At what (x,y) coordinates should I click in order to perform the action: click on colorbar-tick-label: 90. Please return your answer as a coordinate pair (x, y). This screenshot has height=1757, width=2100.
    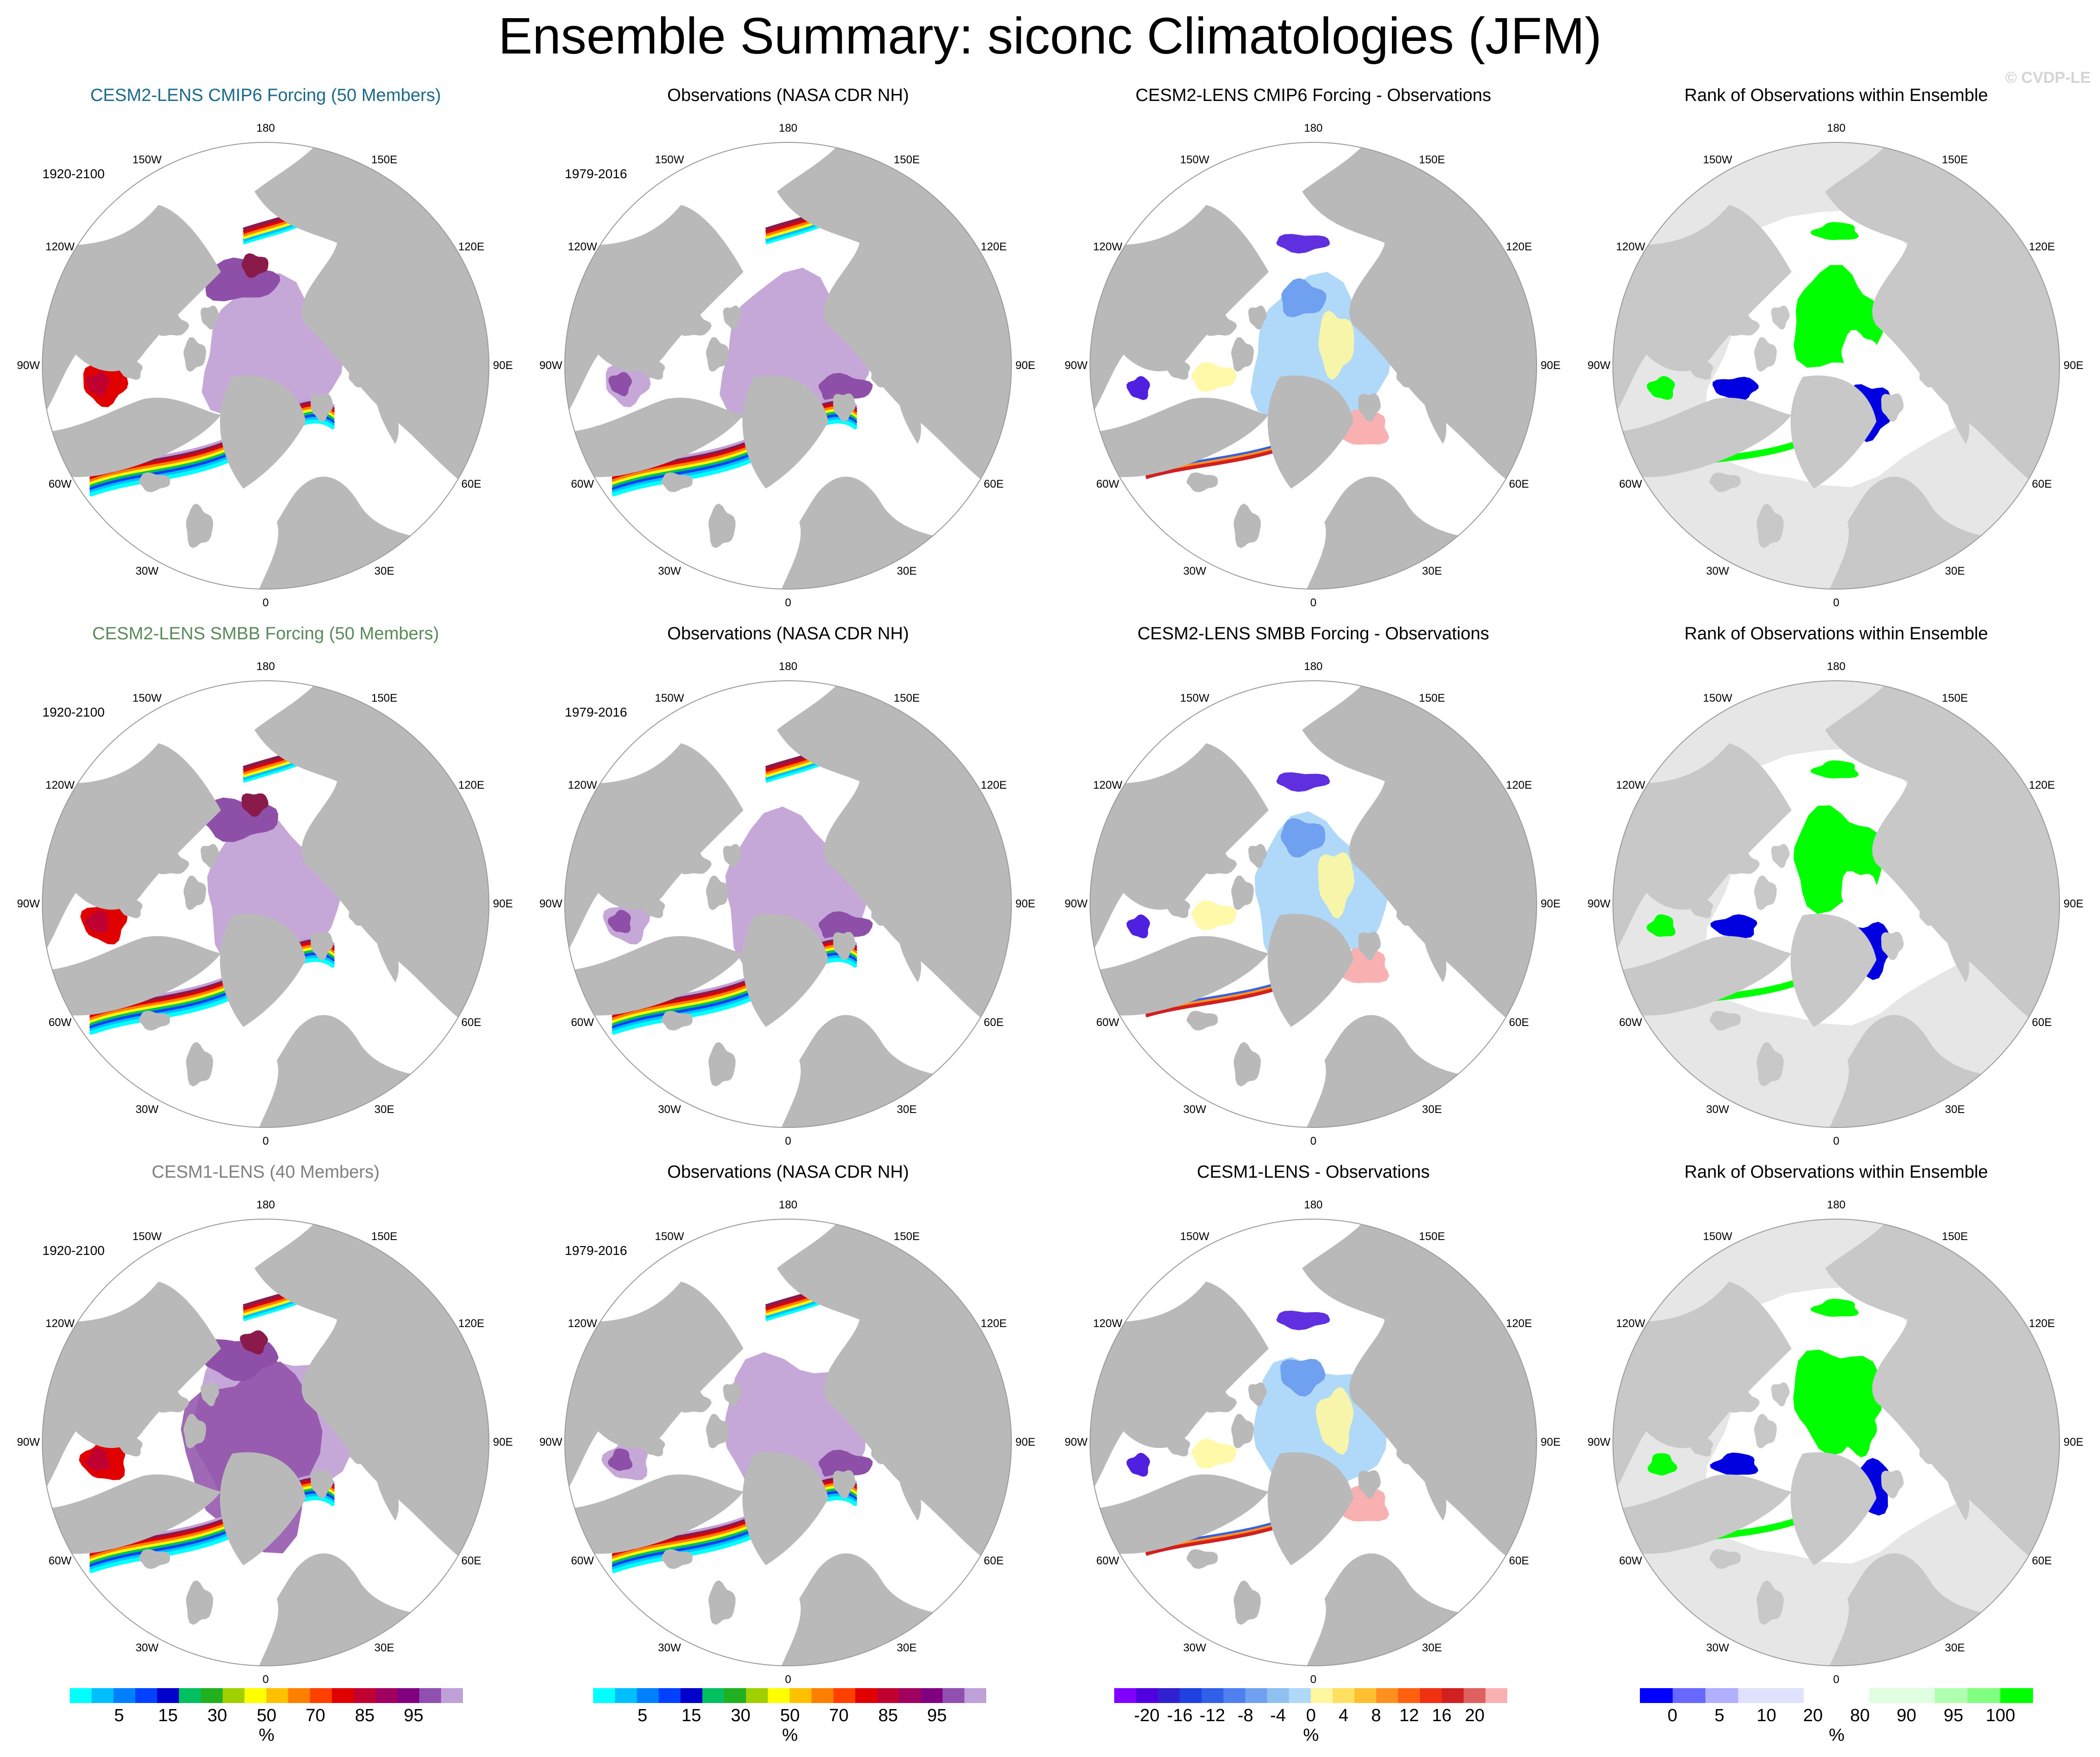
    Looking at the image, I should click on (1907, 1715).